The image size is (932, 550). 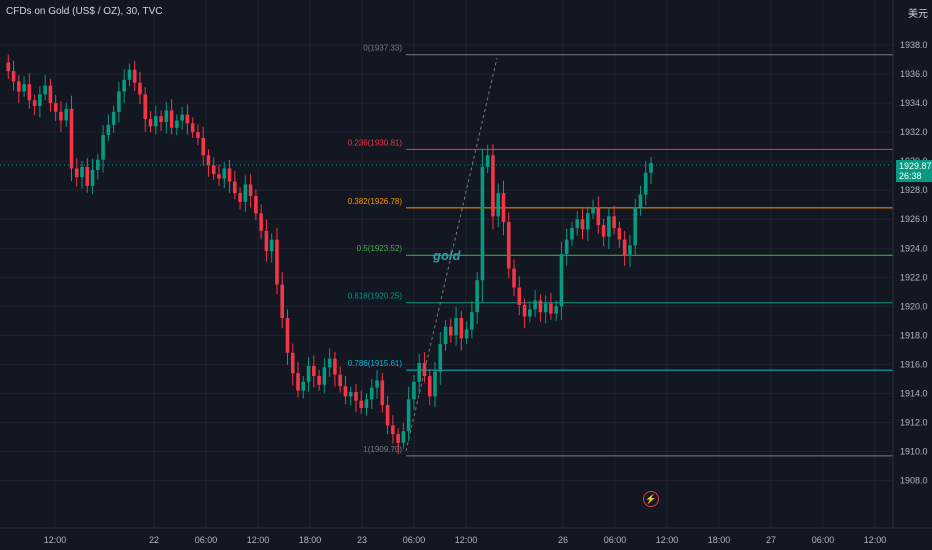 I want to click on x-tick-label: 06:00, so click(x=414, y=540).